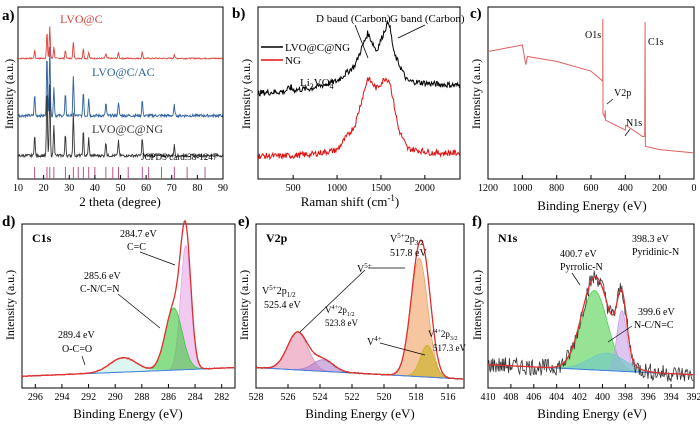  I want to click on f-label-nc: N-C/N=C, so click(654, 325).